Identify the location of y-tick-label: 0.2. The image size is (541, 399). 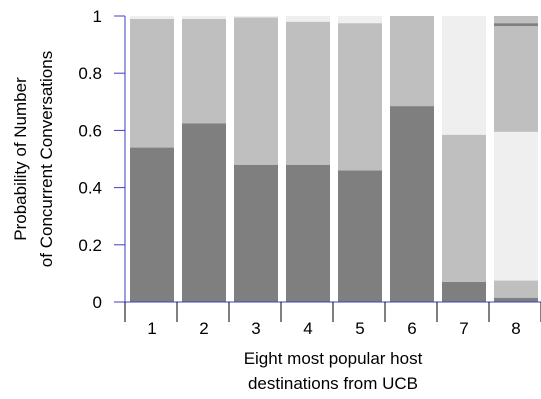
(90, 245).